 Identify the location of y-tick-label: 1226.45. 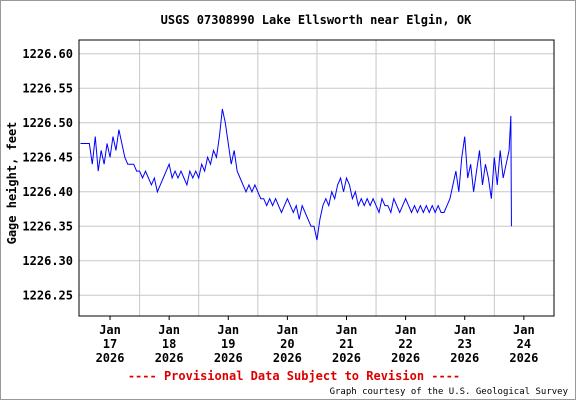
(47, 157).